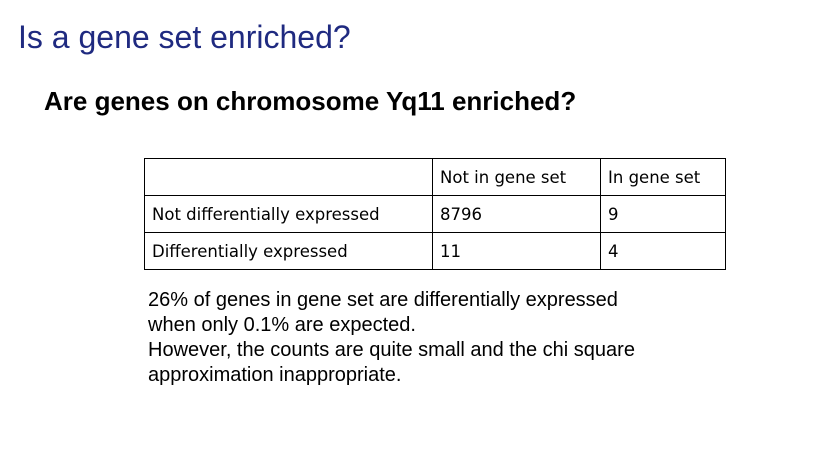 The width and height of the screenshot is (824, 453). Describe the element at coordinates (663, 251) in the screenshot. I see `table-cell: 4` at that location.